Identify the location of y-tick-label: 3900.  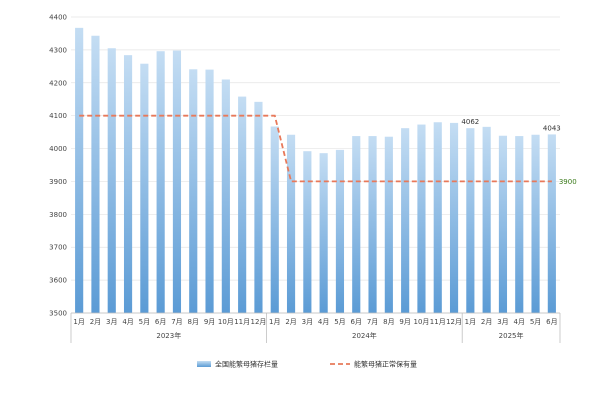
(58, 182).